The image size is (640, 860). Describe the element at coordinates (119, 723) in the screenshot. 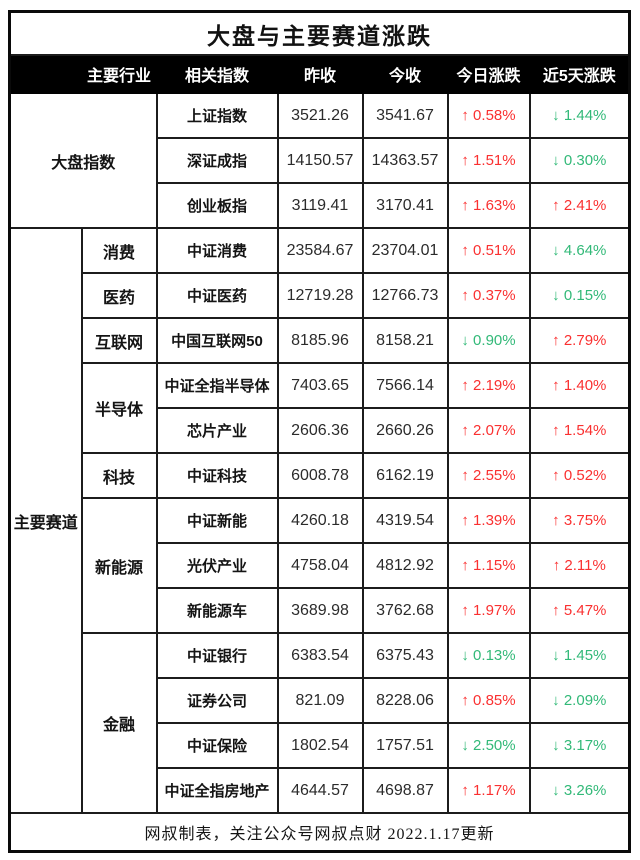

I see `subsector-cell-finance: 金融` at that location.